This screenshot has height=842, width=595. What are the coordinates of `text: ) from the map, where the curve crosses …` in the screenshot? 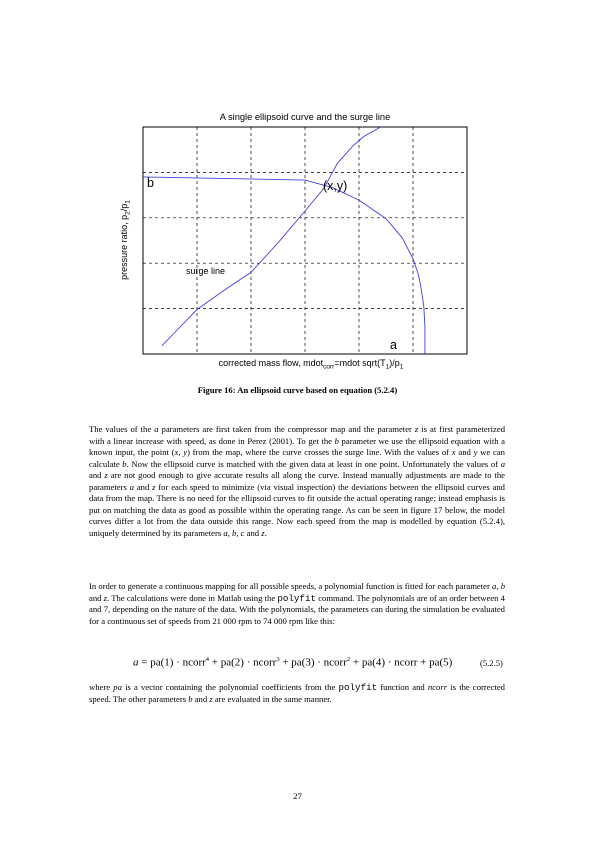 It's located at (319, 452).